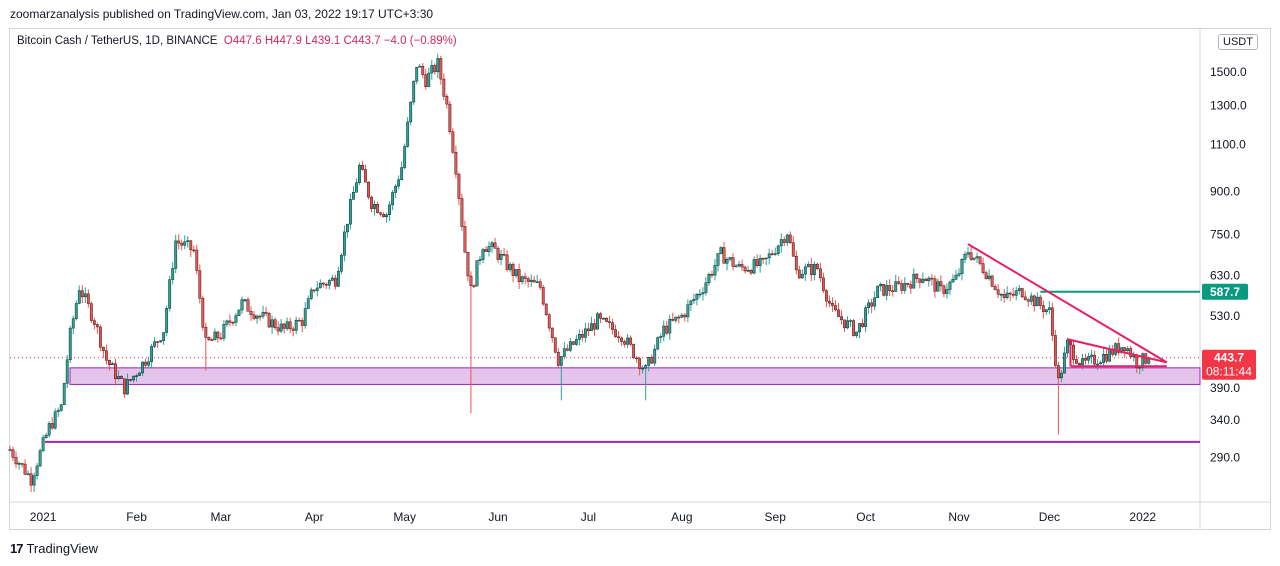 The width and height of the screenshot is (1280, 566). Describe the element at coordinates (497, 517) in the screenshot. I see `x-tick-label: Jun` at that location.